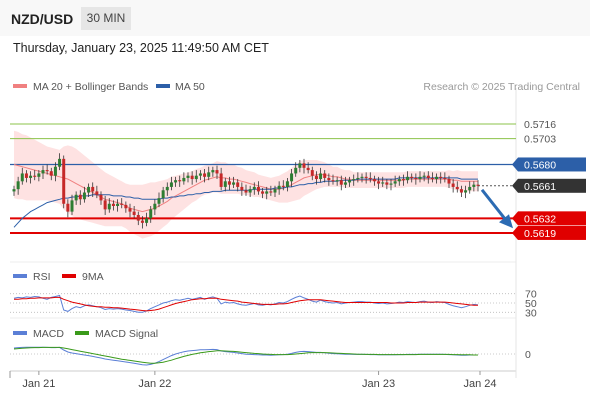  Describe the element at coordinates (540, 165) in the screenshot. I see `level-label-text: 0.5680` at that location.